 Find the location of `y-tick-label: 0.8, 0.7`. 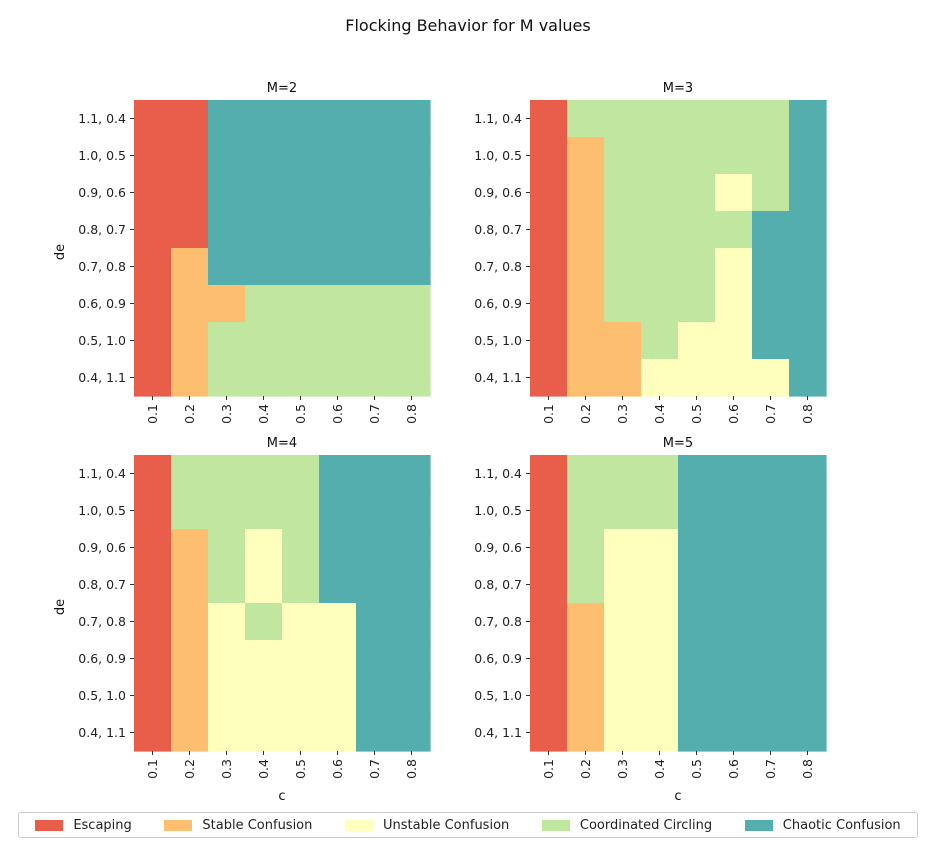

y-tick-label: 0.8, 0.7 is located at coordinates (102, 584).